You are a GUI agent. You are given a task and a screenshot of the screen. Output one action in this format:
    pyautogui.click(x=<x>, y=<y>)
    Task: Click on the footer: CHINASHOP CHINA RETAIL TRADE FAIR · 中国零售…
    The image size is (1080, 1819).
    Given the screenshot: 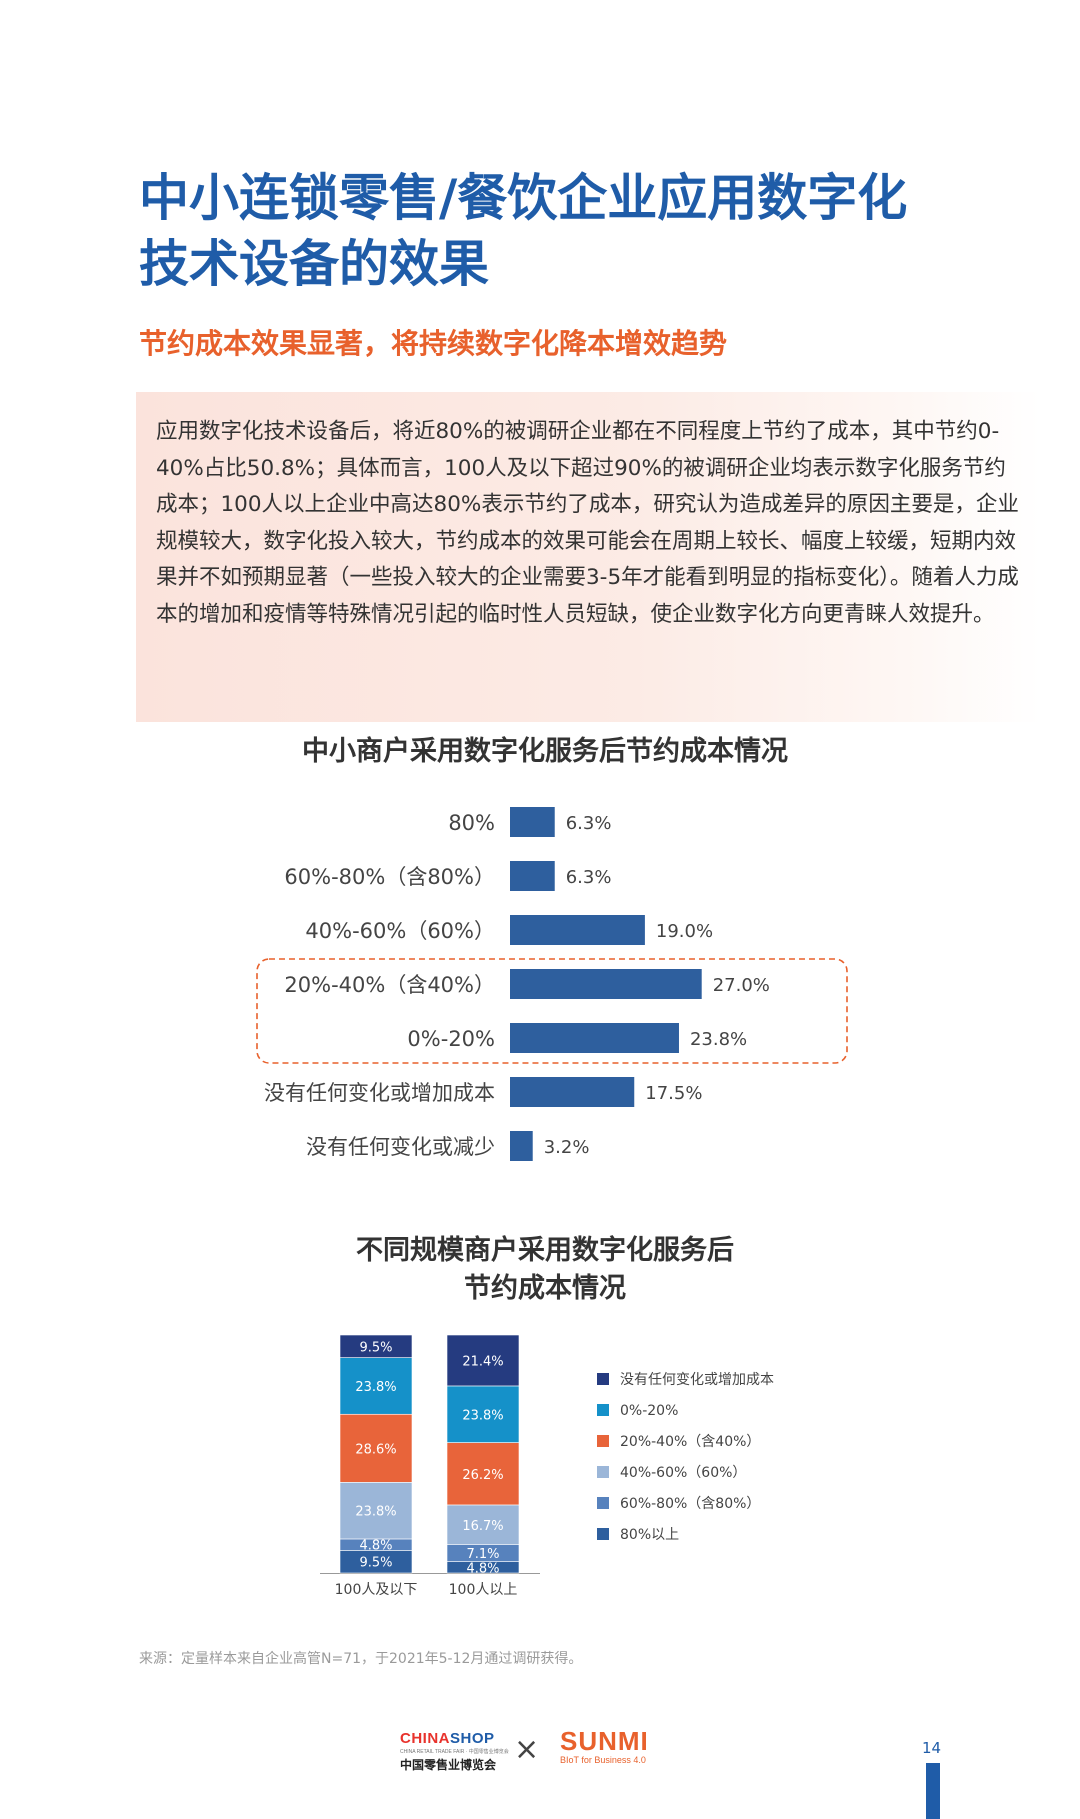 What is the action you would take?
    pyautogui.click(x=540, y=1748)
    